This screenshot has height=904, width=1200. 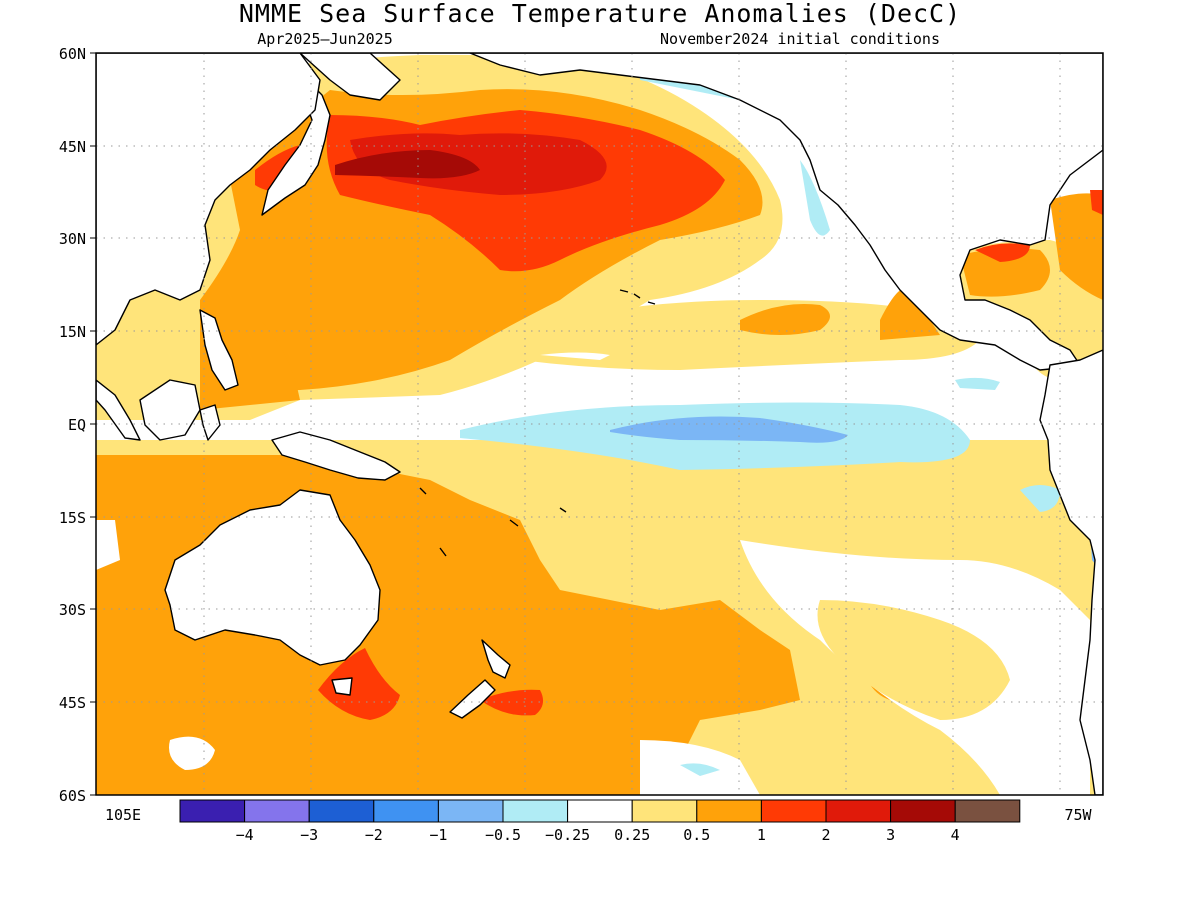 I want to click on north-pacific-maroon, so click(x=407, y=164).